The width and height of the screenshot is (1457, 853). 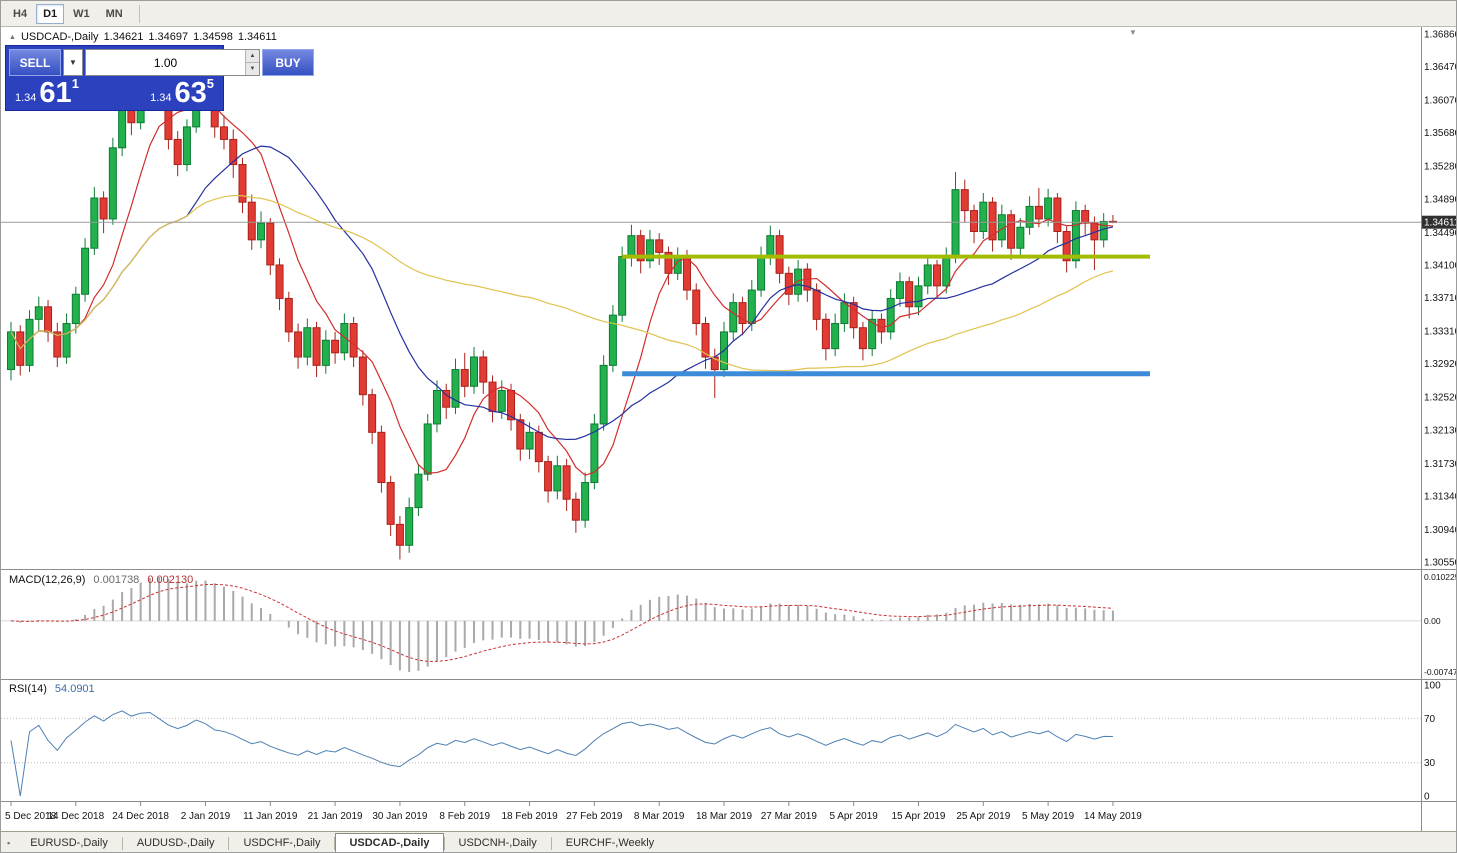 I want to click on chart-tab-usdcad-daily: USDCAD-,Daily, so click(x=389, y=842).